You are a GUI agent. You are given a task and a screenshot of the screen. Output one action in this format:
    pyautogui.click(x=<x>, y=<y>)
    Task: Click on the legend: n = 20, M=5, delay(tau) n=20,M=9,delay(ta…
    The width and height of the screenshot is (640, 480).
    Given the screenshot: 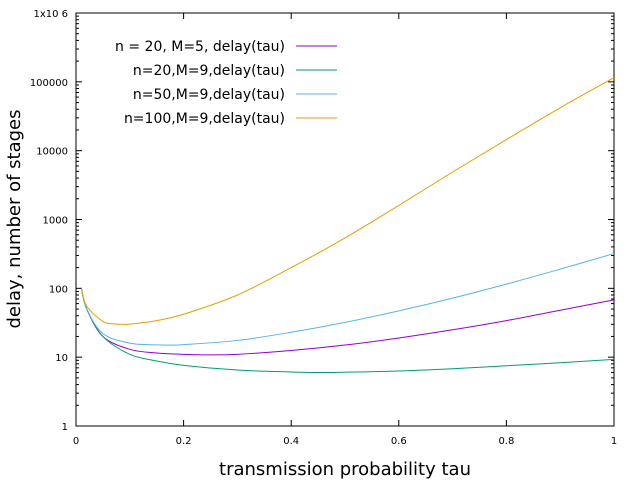 What is the action you would take?
    pyautogui.click(x=226, y=83)
    